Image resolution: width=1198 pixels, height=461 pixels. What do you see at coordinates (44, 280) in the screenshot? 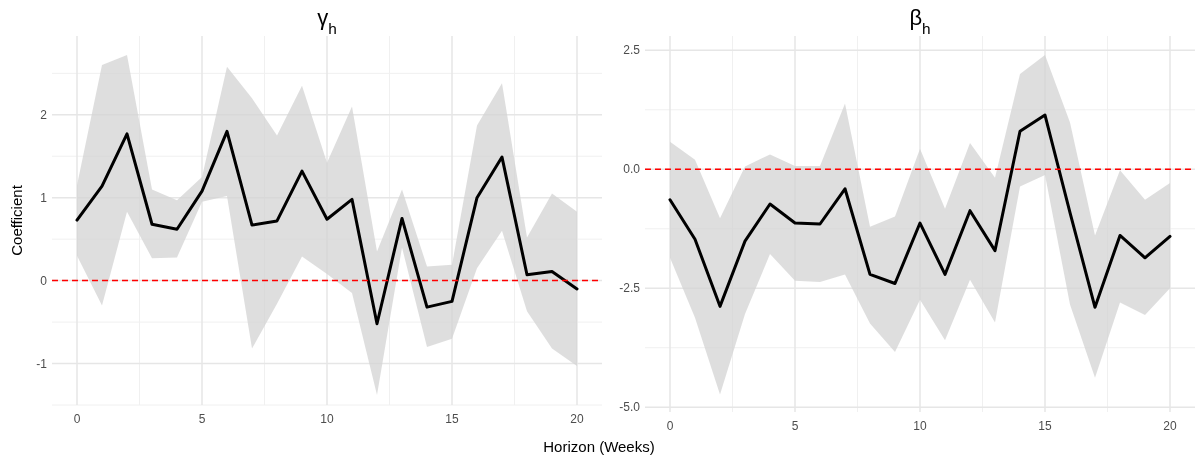
I see `y-tick-label: 0` at bounding box center [44, 280].